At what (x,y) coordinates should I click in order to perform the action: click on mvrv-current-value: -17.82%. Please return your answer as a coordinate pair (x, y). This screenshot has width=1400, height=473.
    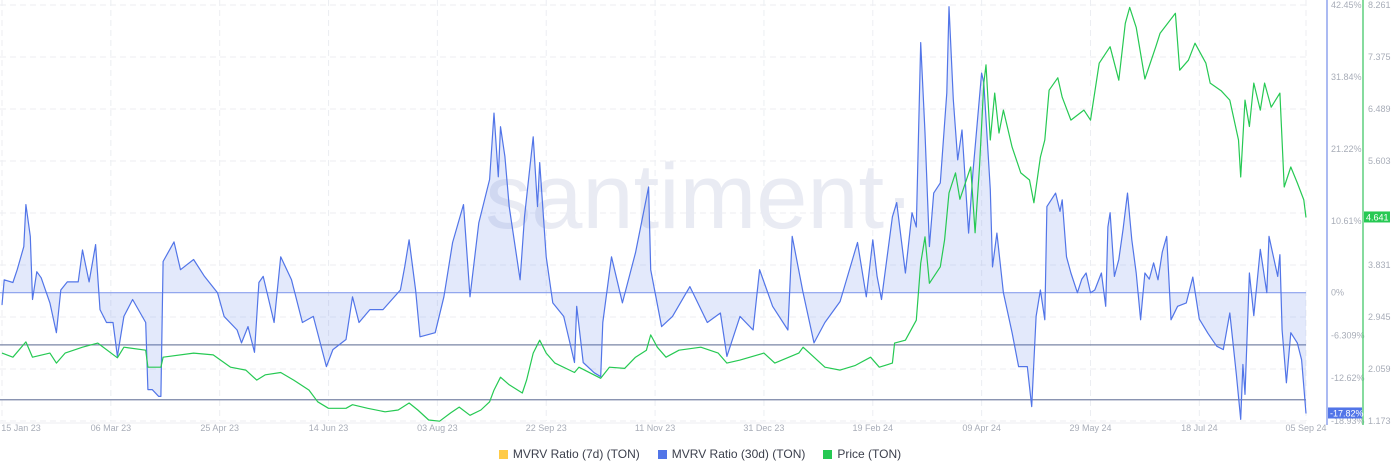
    Looking at the image, I should click on (1347, 413).